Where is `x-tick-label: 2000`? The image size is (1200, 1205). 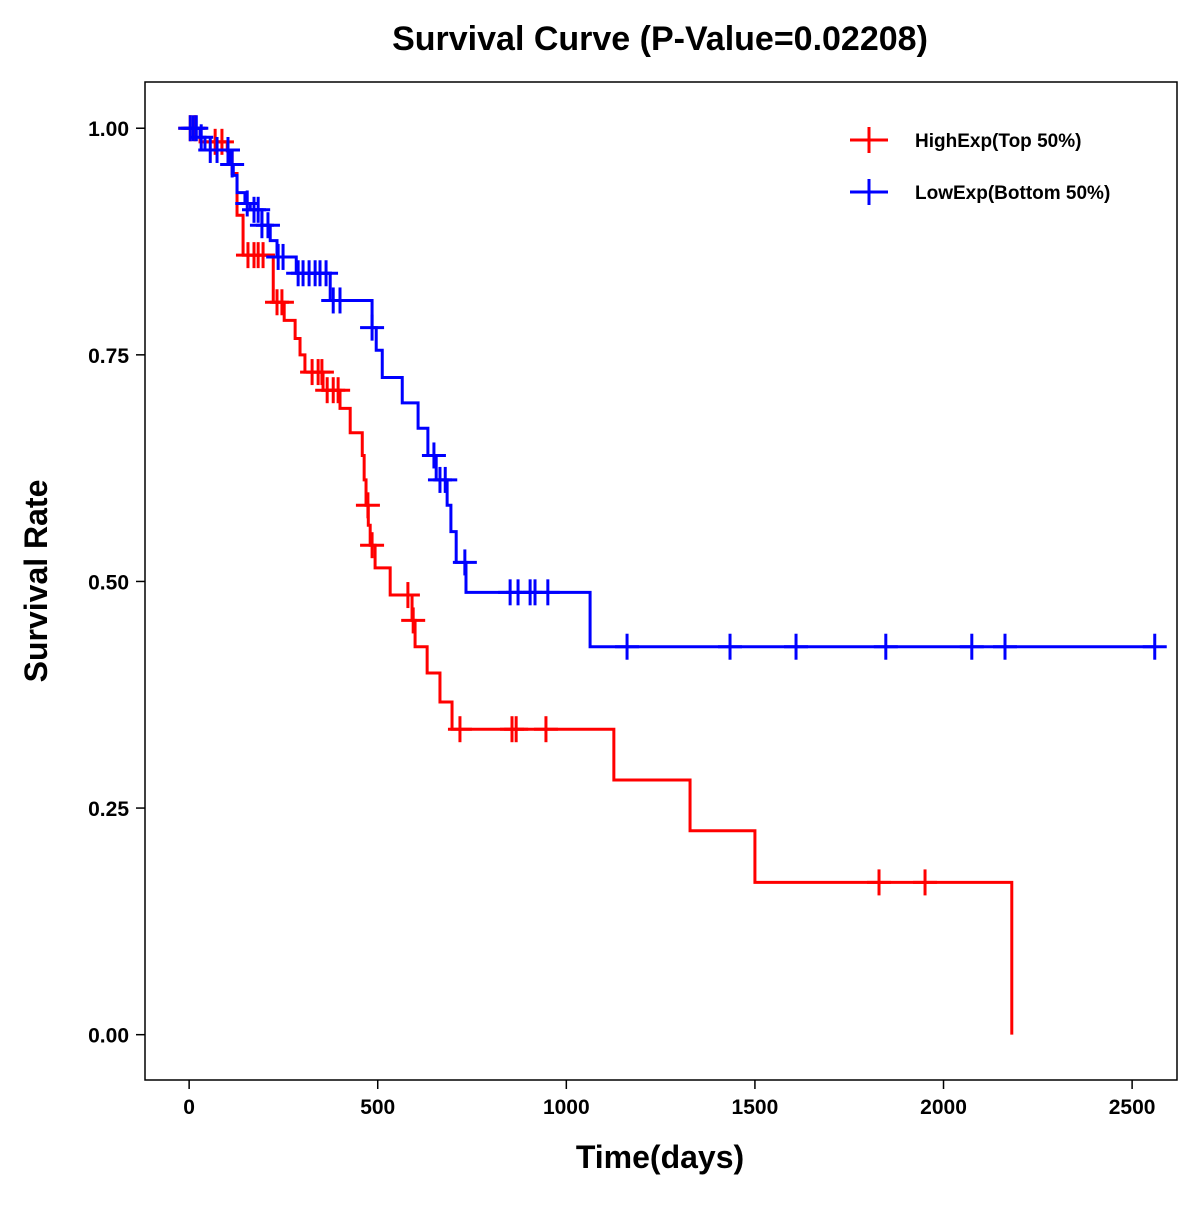 x-tick-label: 2000 is located at coordinates (943, 1107).